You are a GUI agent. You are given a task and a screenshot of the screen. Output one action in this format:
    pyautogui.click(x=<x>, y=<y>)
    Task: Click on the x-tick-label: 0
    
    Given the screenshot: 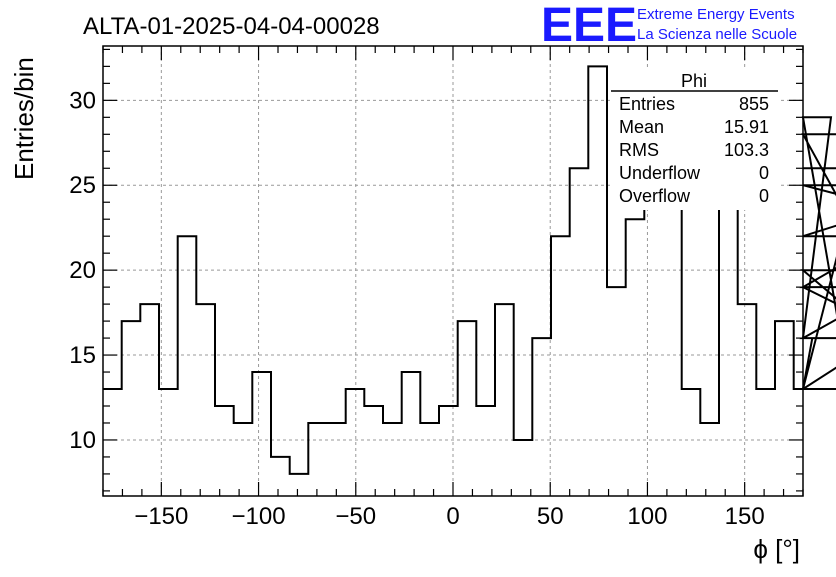 What is the action you would take?
    pyautogui.click(x=452, y=516)
    